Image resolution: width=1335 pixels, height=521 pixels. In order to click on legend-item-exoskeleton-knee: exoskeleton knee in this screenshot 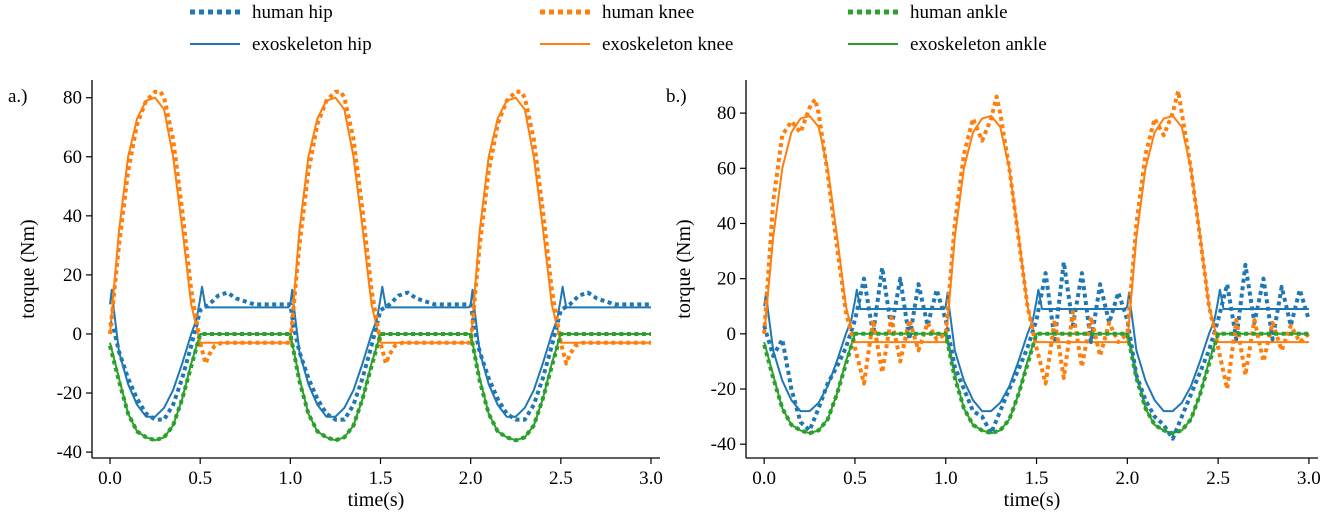, I will do `click(636, 44)`.